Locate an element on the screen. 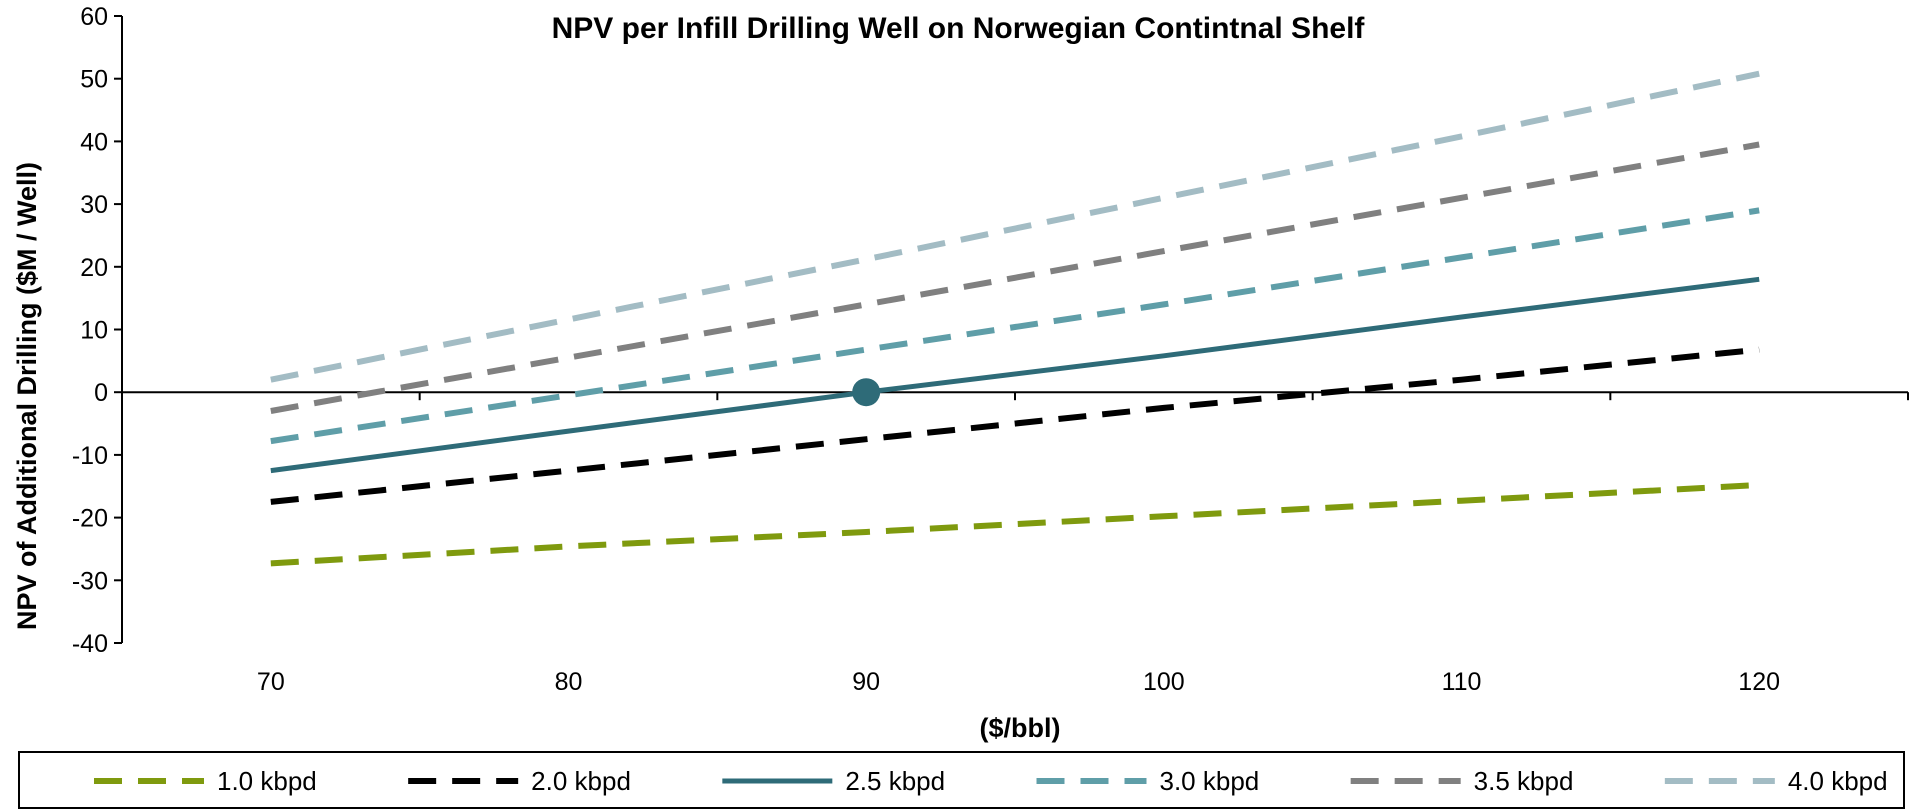 This screenshot has width=1916, height=811. legend-label-2: 2.5 kbpd is located at coordinates (895, 781).